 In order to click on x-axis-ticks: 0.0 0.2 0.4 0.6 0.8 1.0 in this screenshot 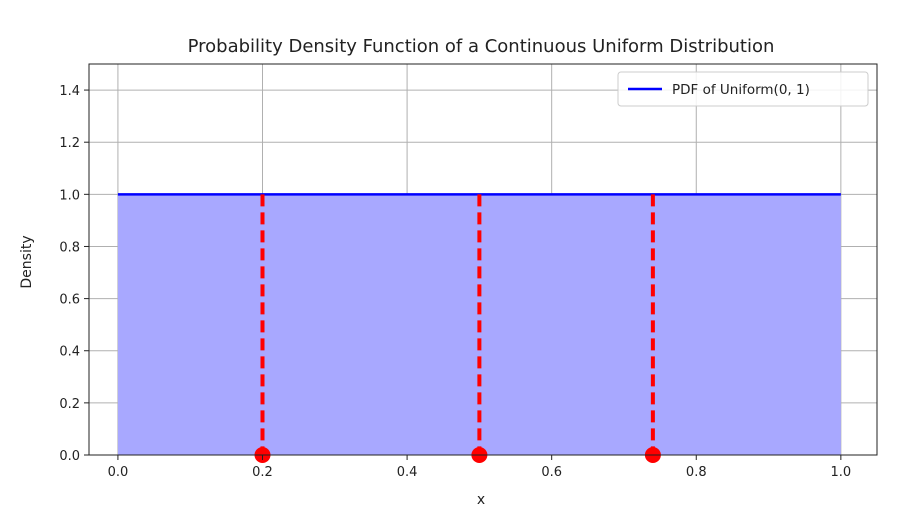, I will do `click(480, 467)`.